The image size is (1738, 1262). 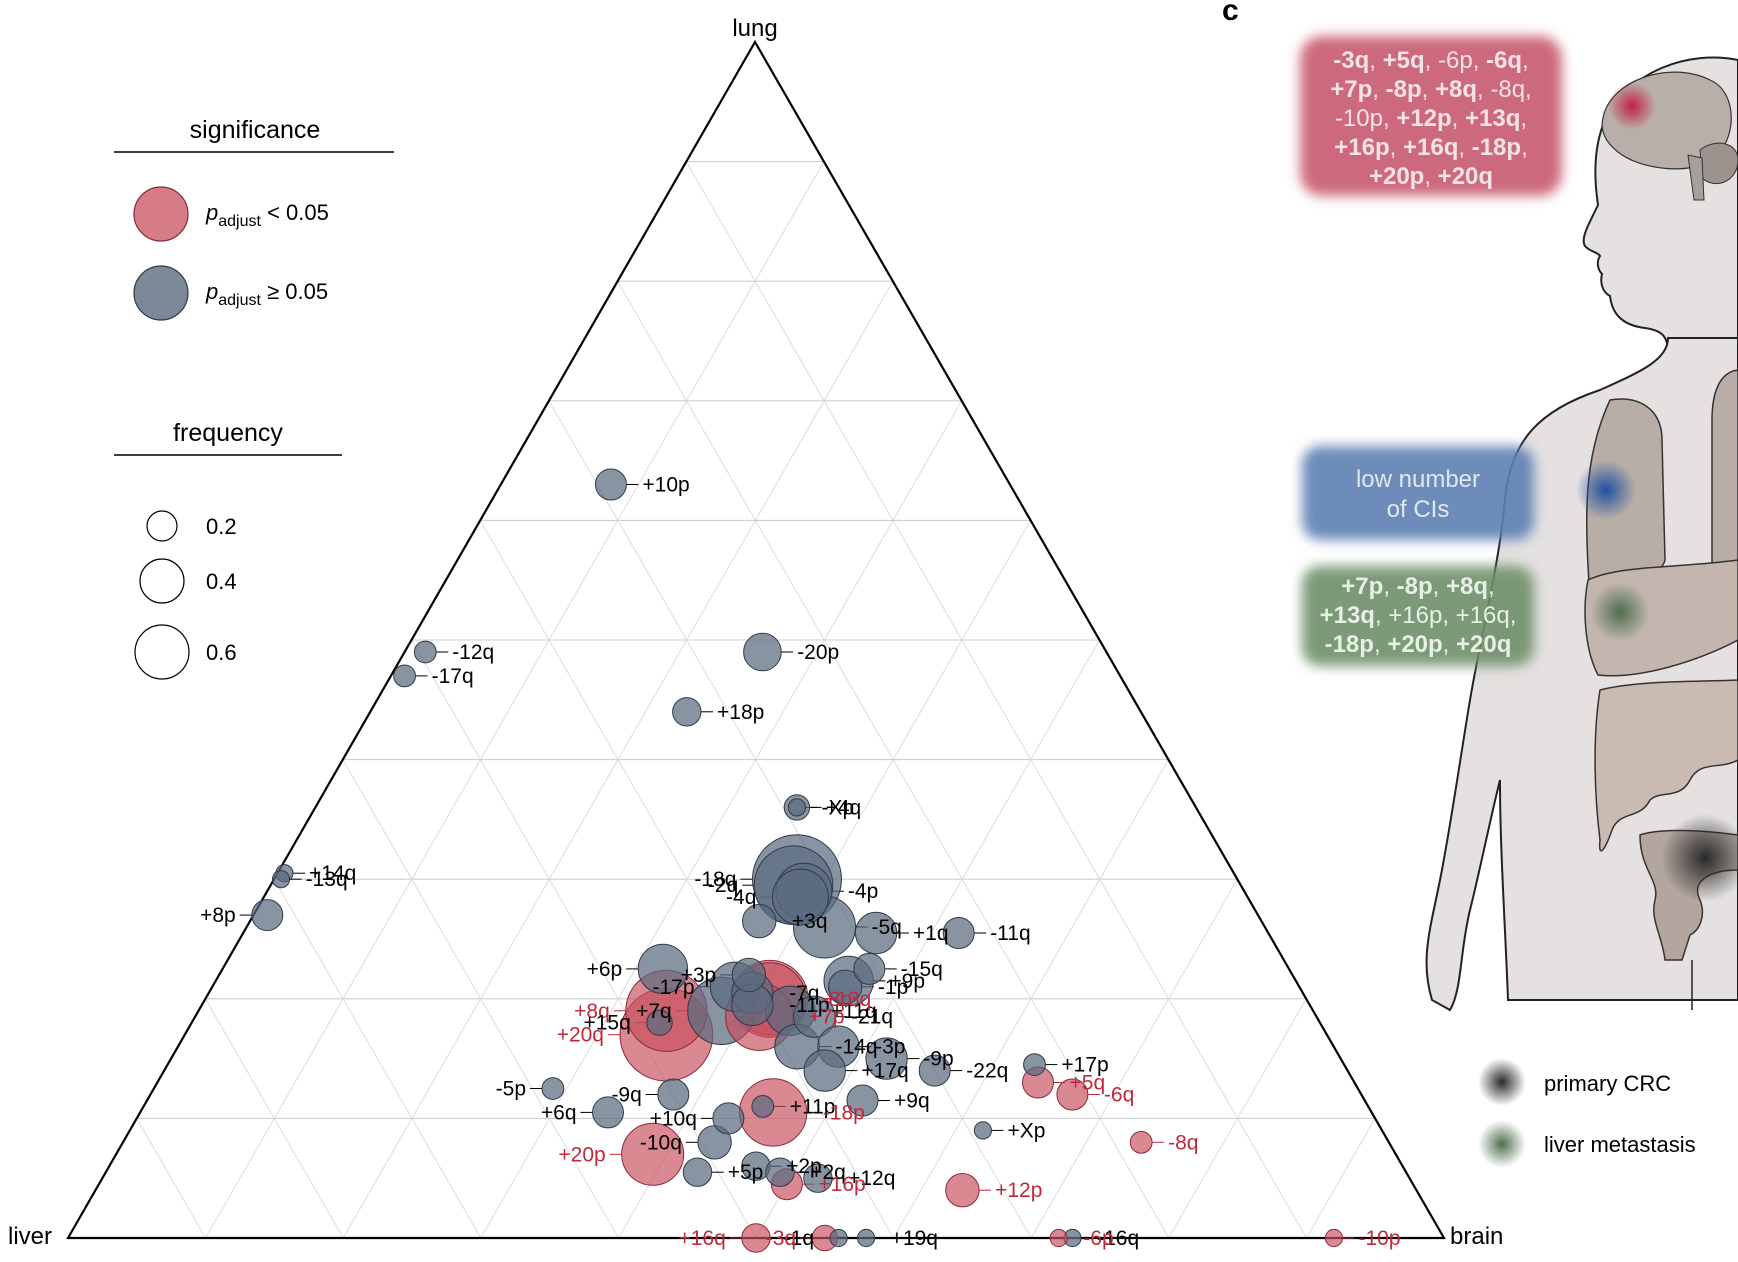 I want to click on point-label--9q: -9q, so click(x=626, y=1095).